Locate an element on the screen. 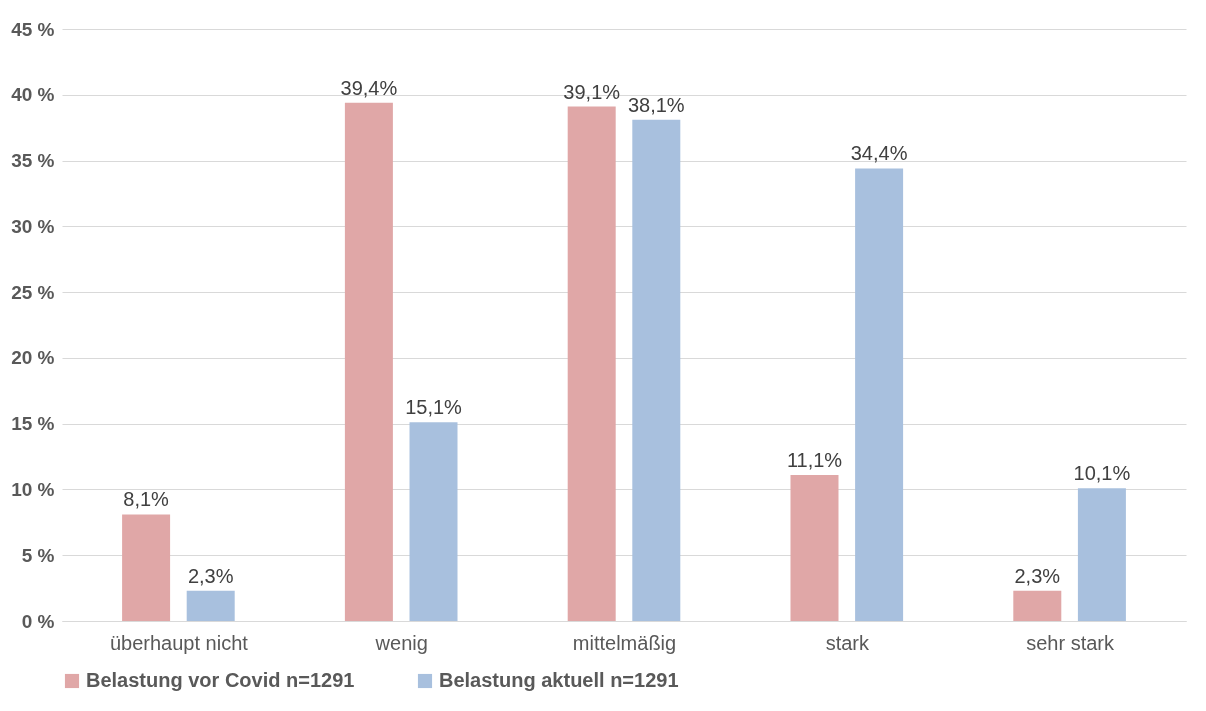 This screenshot has height=711, width=1206. y-tick-label: 25 % is located at coordinates (33, 292).